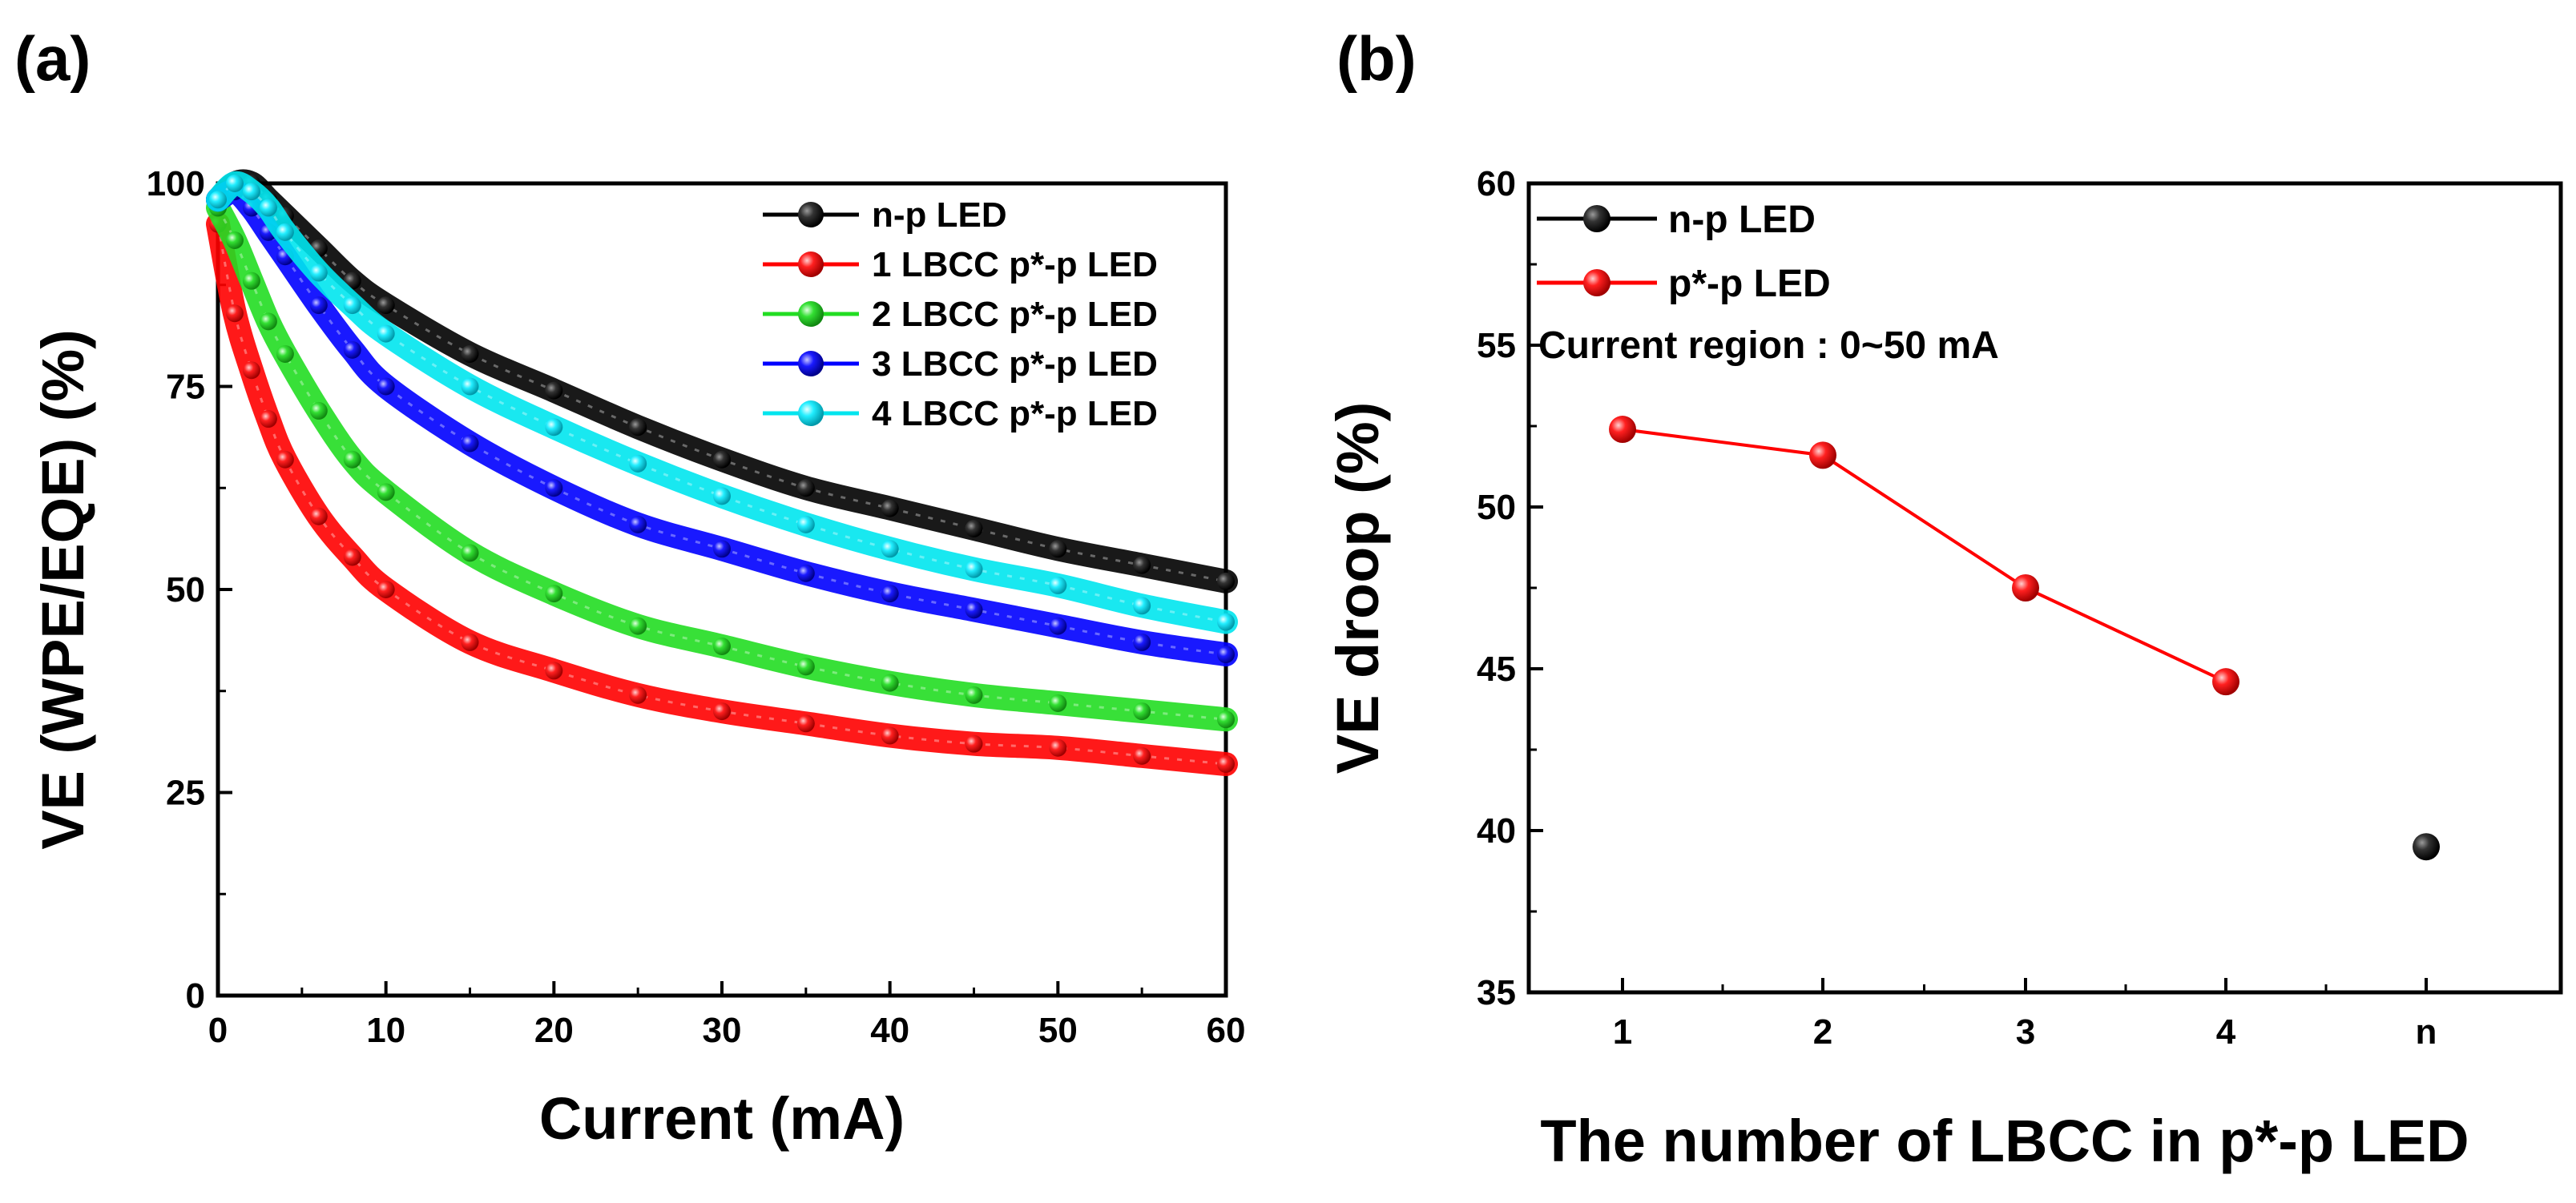 The image size is (2576, 1203). What do you see at coordinates (1684, 284) in the screenshot?
I see `legend-item-p-p-led: p*-p LED` at bounding box center [1684, 284].